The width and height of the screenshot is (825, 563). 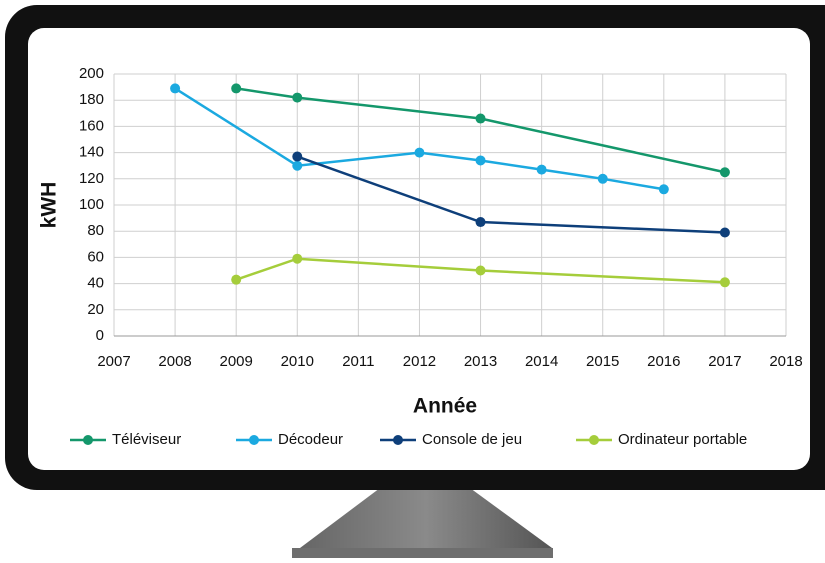 I want to click on legend-label: Ordinateur portable, so click(x=682, y=439).